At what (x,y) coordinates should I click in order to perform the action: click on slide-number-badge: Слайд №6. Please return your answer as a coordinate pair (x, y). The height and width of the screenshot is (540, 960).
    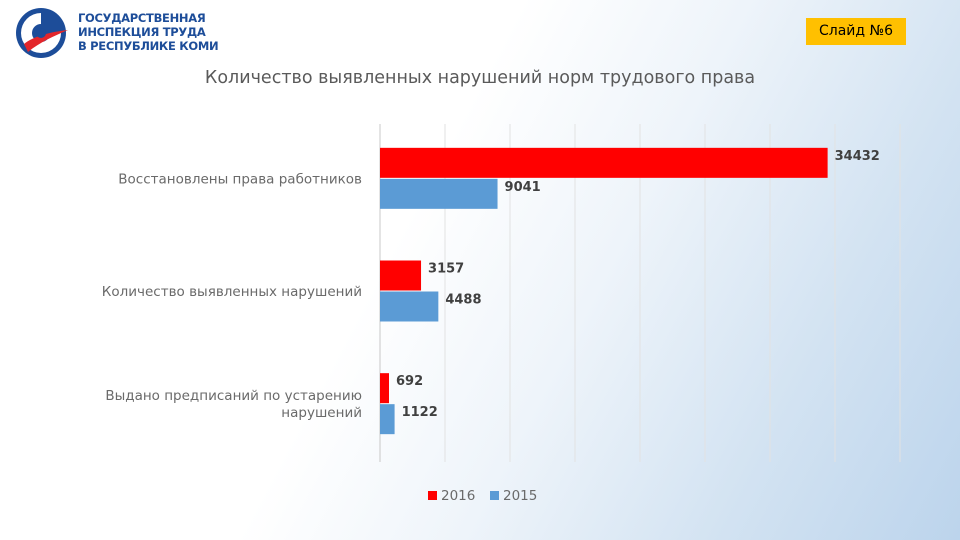
    Looking at the image, I should click on (856, 31).